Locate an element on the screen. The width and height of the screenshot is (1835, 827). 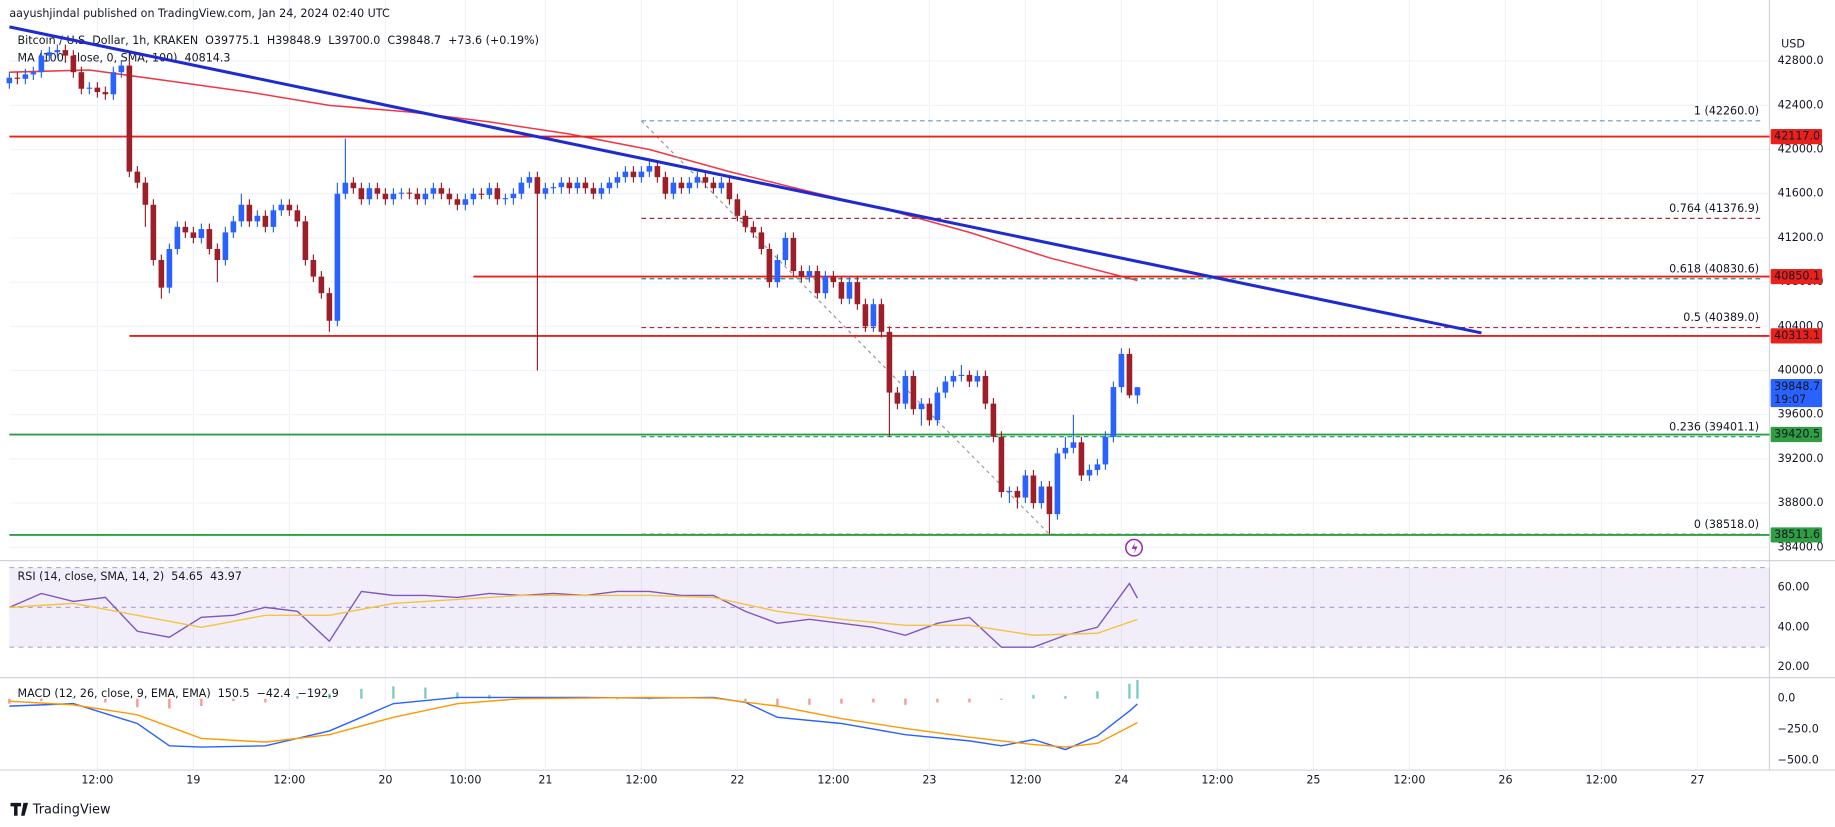
price-badge-label: 39848.7 is located at coordinates (1797, 386).